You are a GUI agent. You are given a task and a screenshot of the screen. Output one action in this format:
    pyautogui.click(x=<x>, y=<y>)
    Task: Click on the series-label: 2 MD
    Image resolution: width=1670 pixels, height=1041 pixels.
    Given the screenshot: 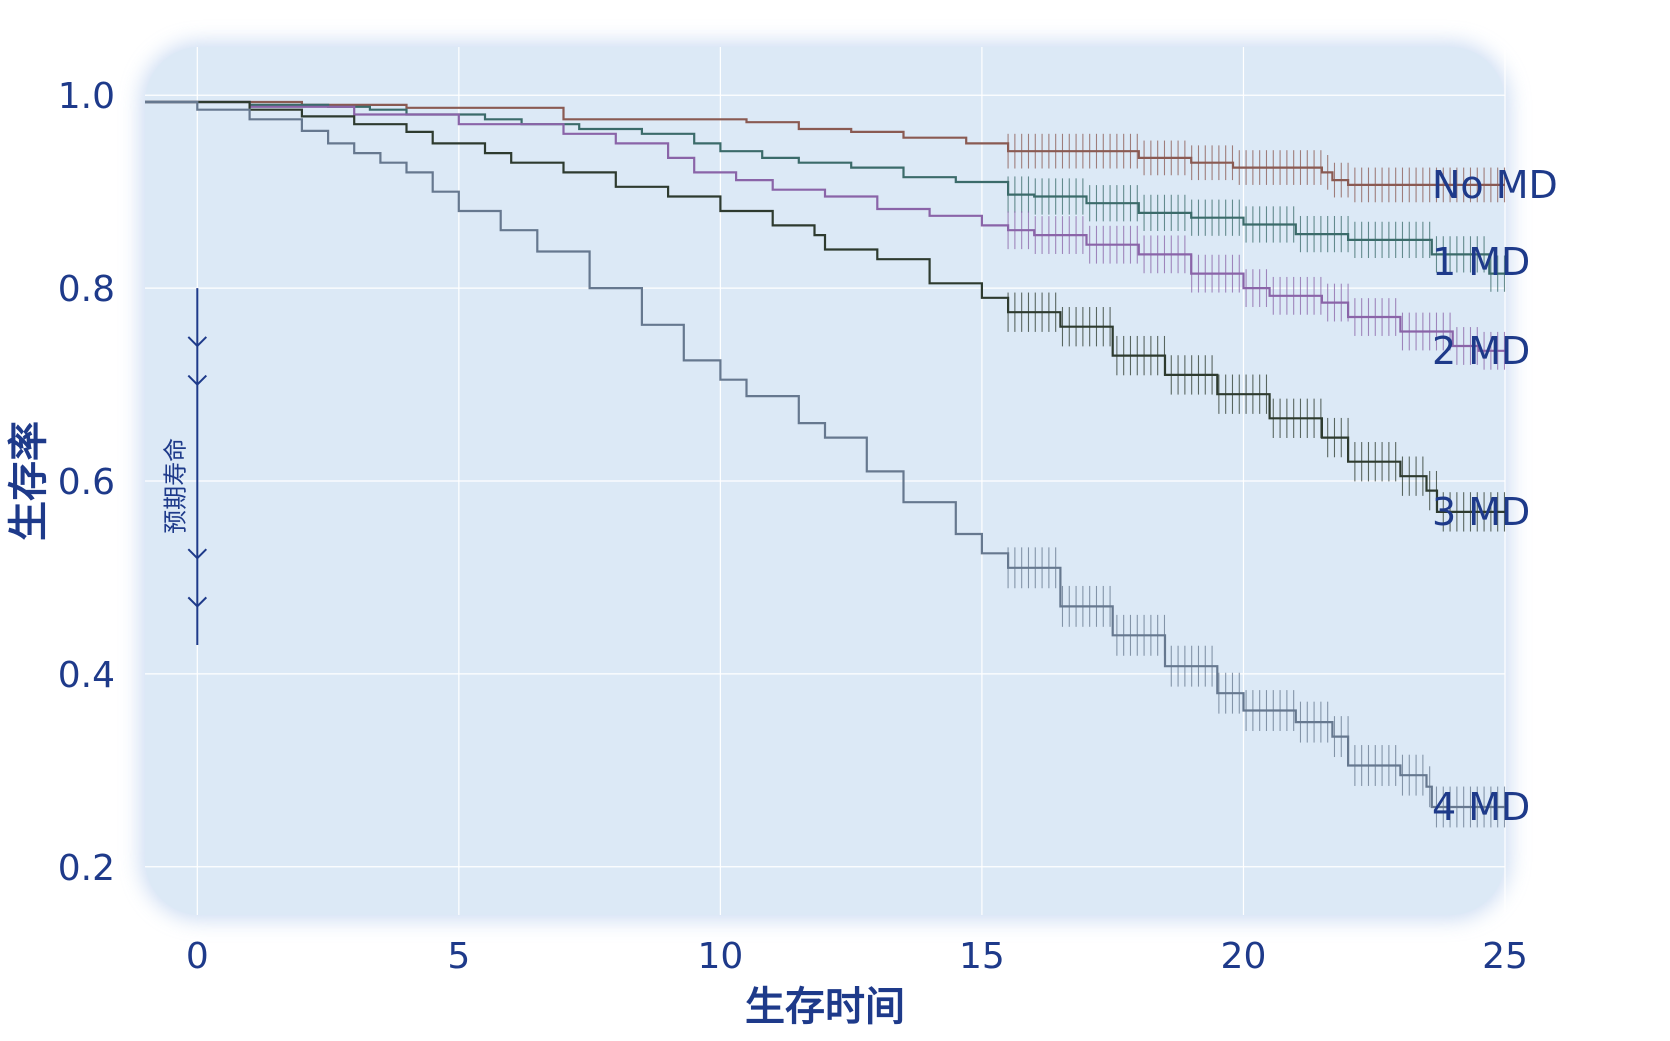 What is the action you would take?
    pyautogui.click(x=1481, y=351)
    